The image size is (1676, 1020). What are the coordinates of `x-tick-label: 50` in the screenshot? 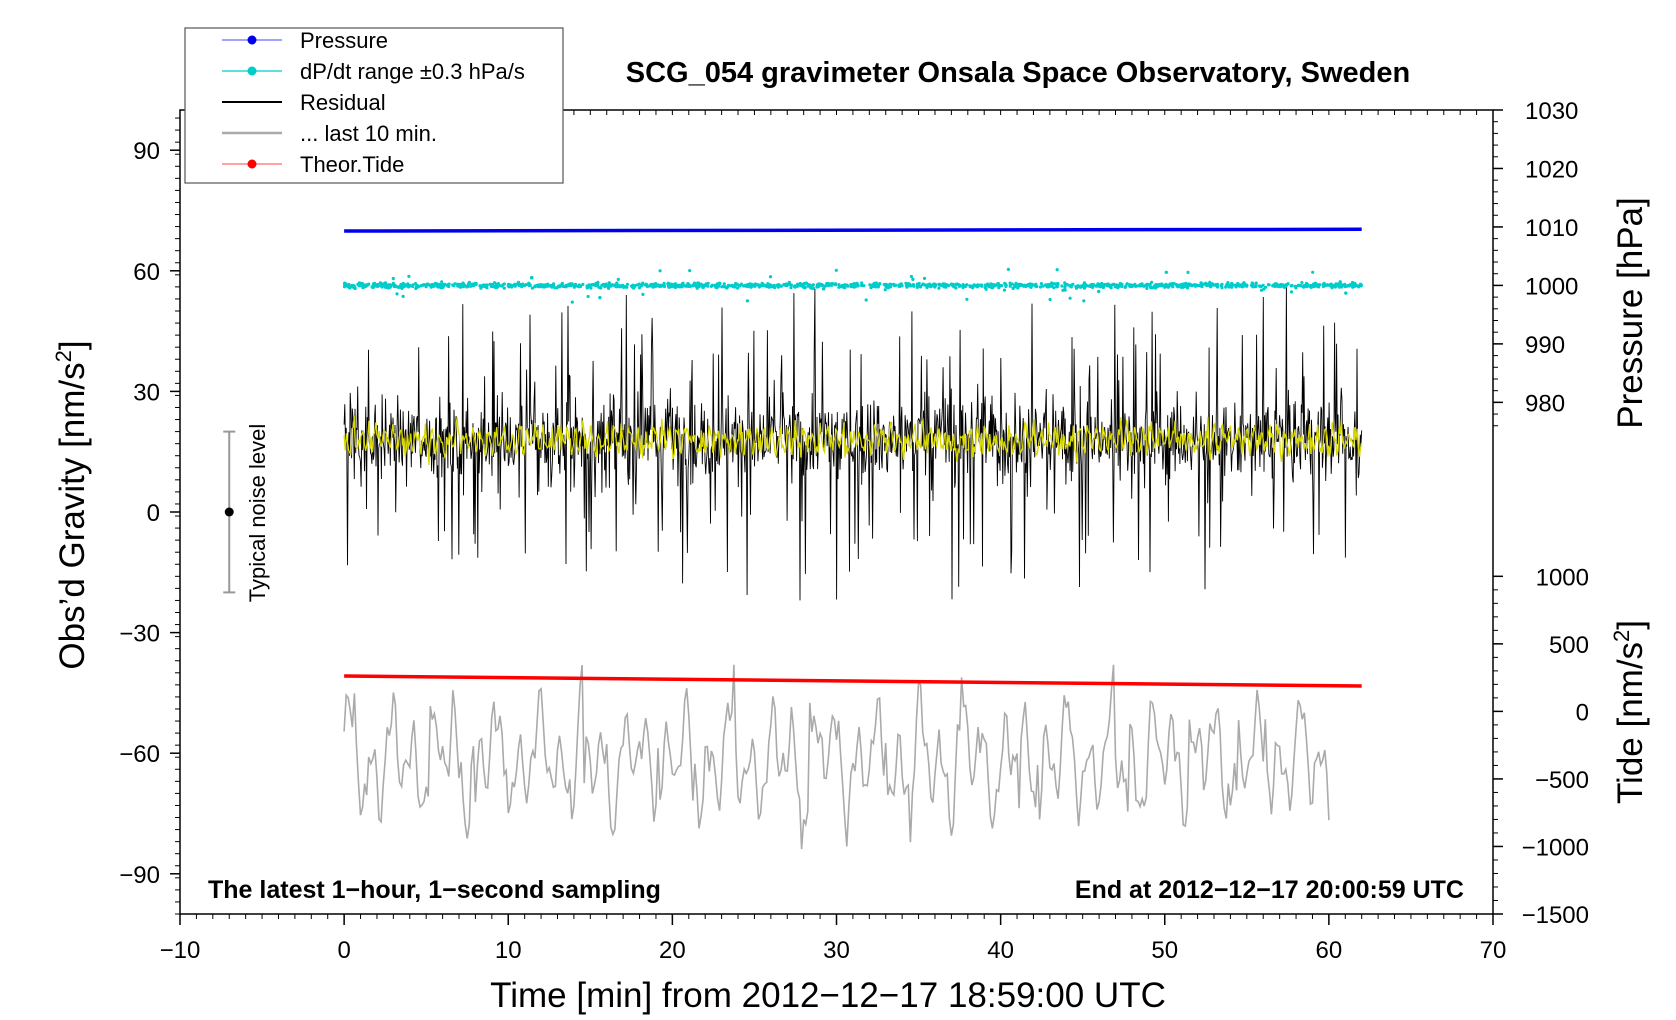 It's located at (1164, 950).